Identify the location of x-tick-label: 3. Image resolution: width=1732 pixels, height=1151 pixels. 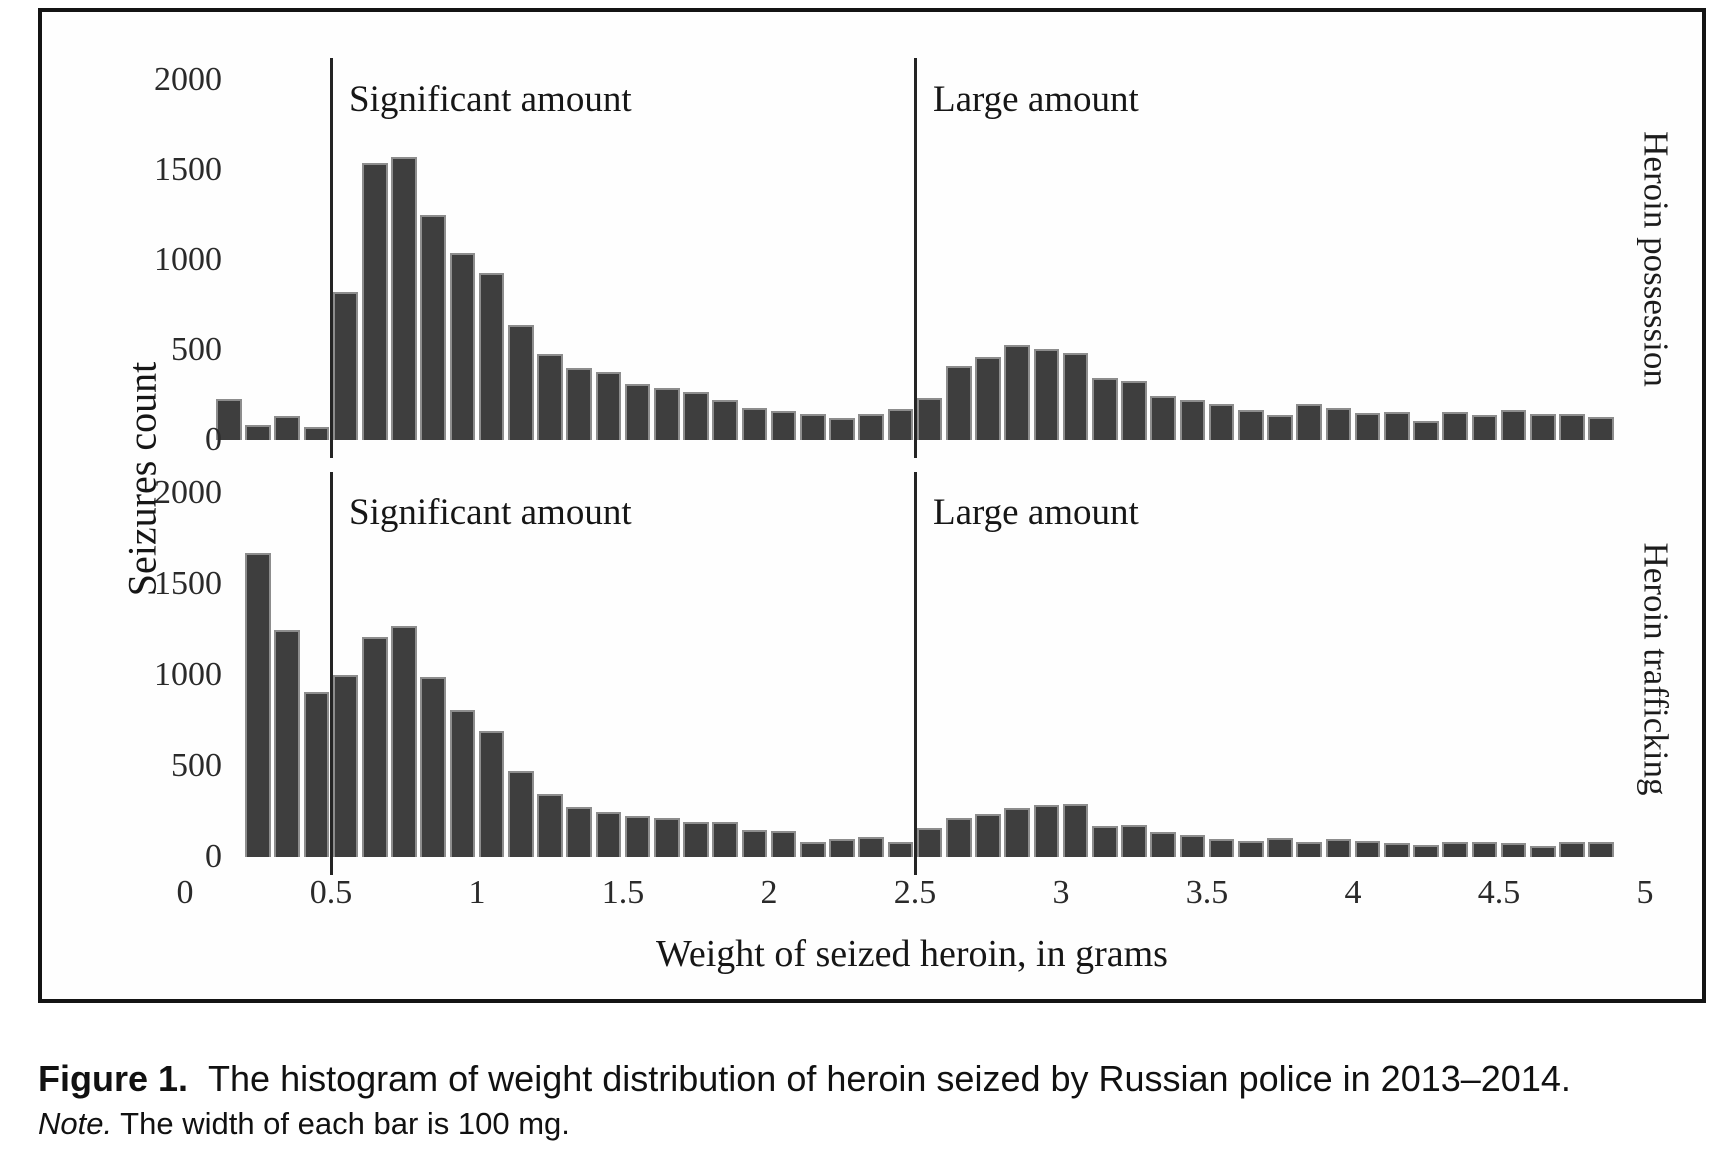
(1061, 892).